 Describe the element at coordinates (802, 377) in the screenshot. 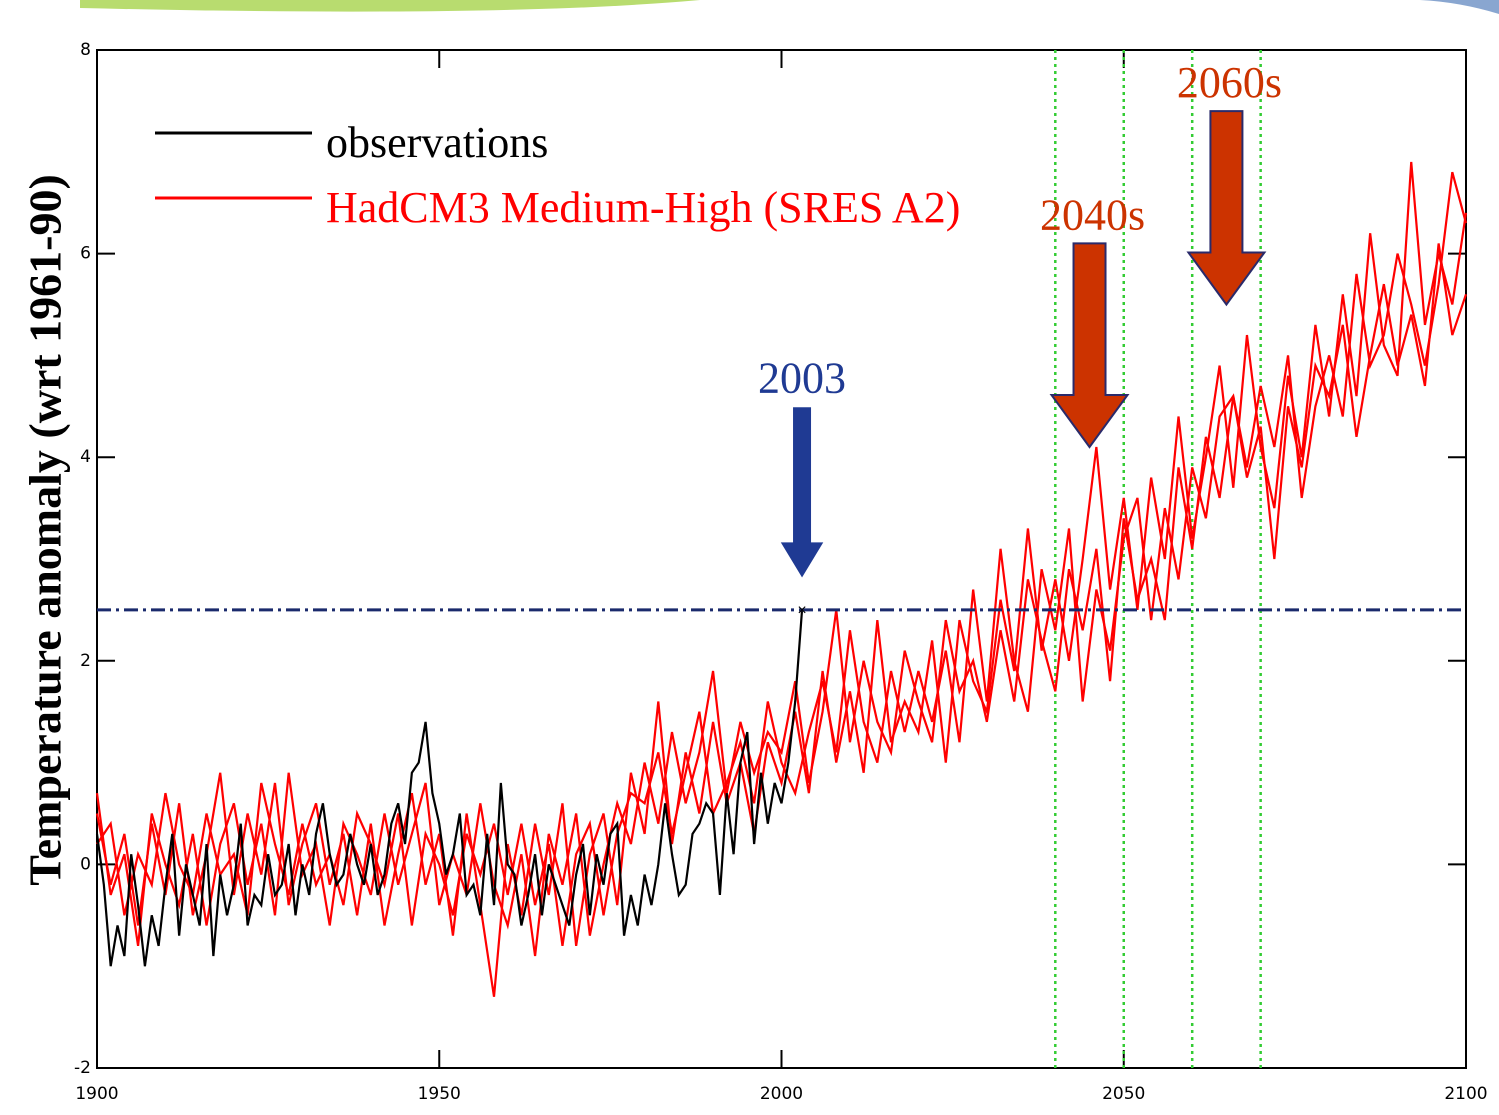

I see `annotation-label: 2003` at that location.